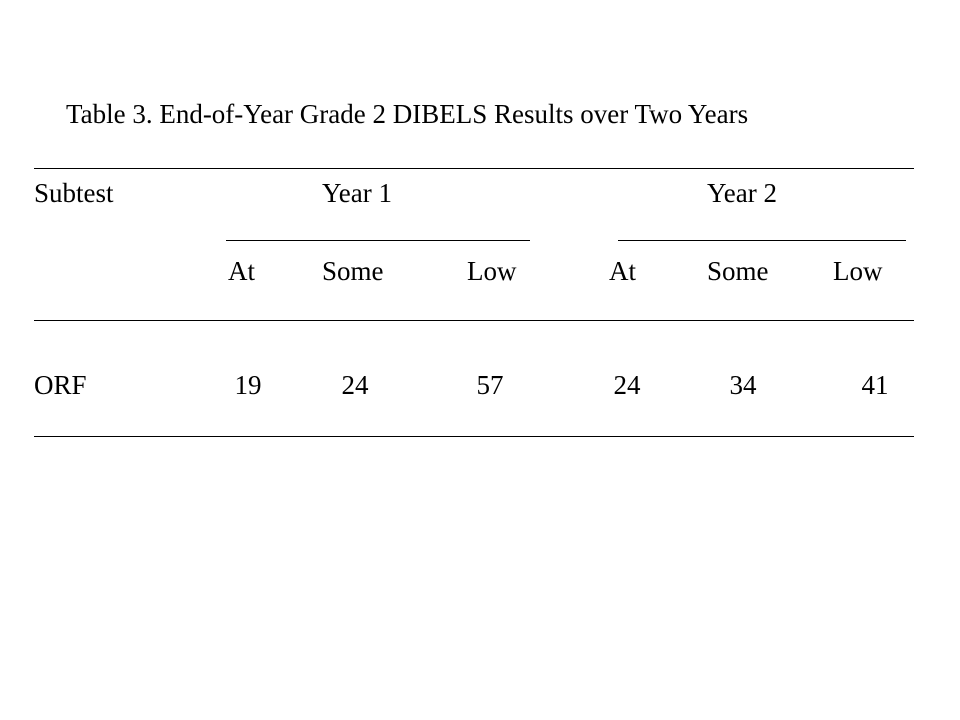 Image resolution: width=960 pixels, height=720 pixels. Describe the element at coordinates (622, 271) in the screenshot. I see `subheader-year-2-at: At` at that location.